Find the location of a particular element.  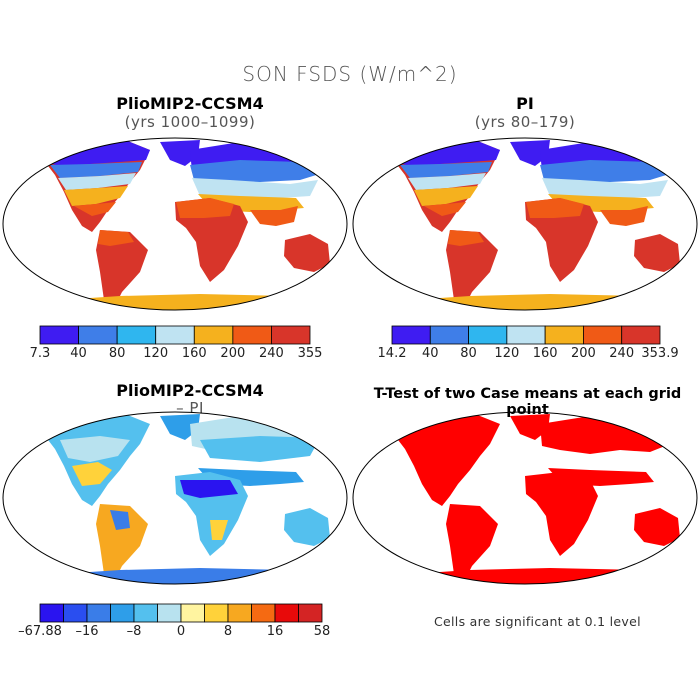

figure-title: SON FSDS (W/m^2) is located at coordinates (350, 74).